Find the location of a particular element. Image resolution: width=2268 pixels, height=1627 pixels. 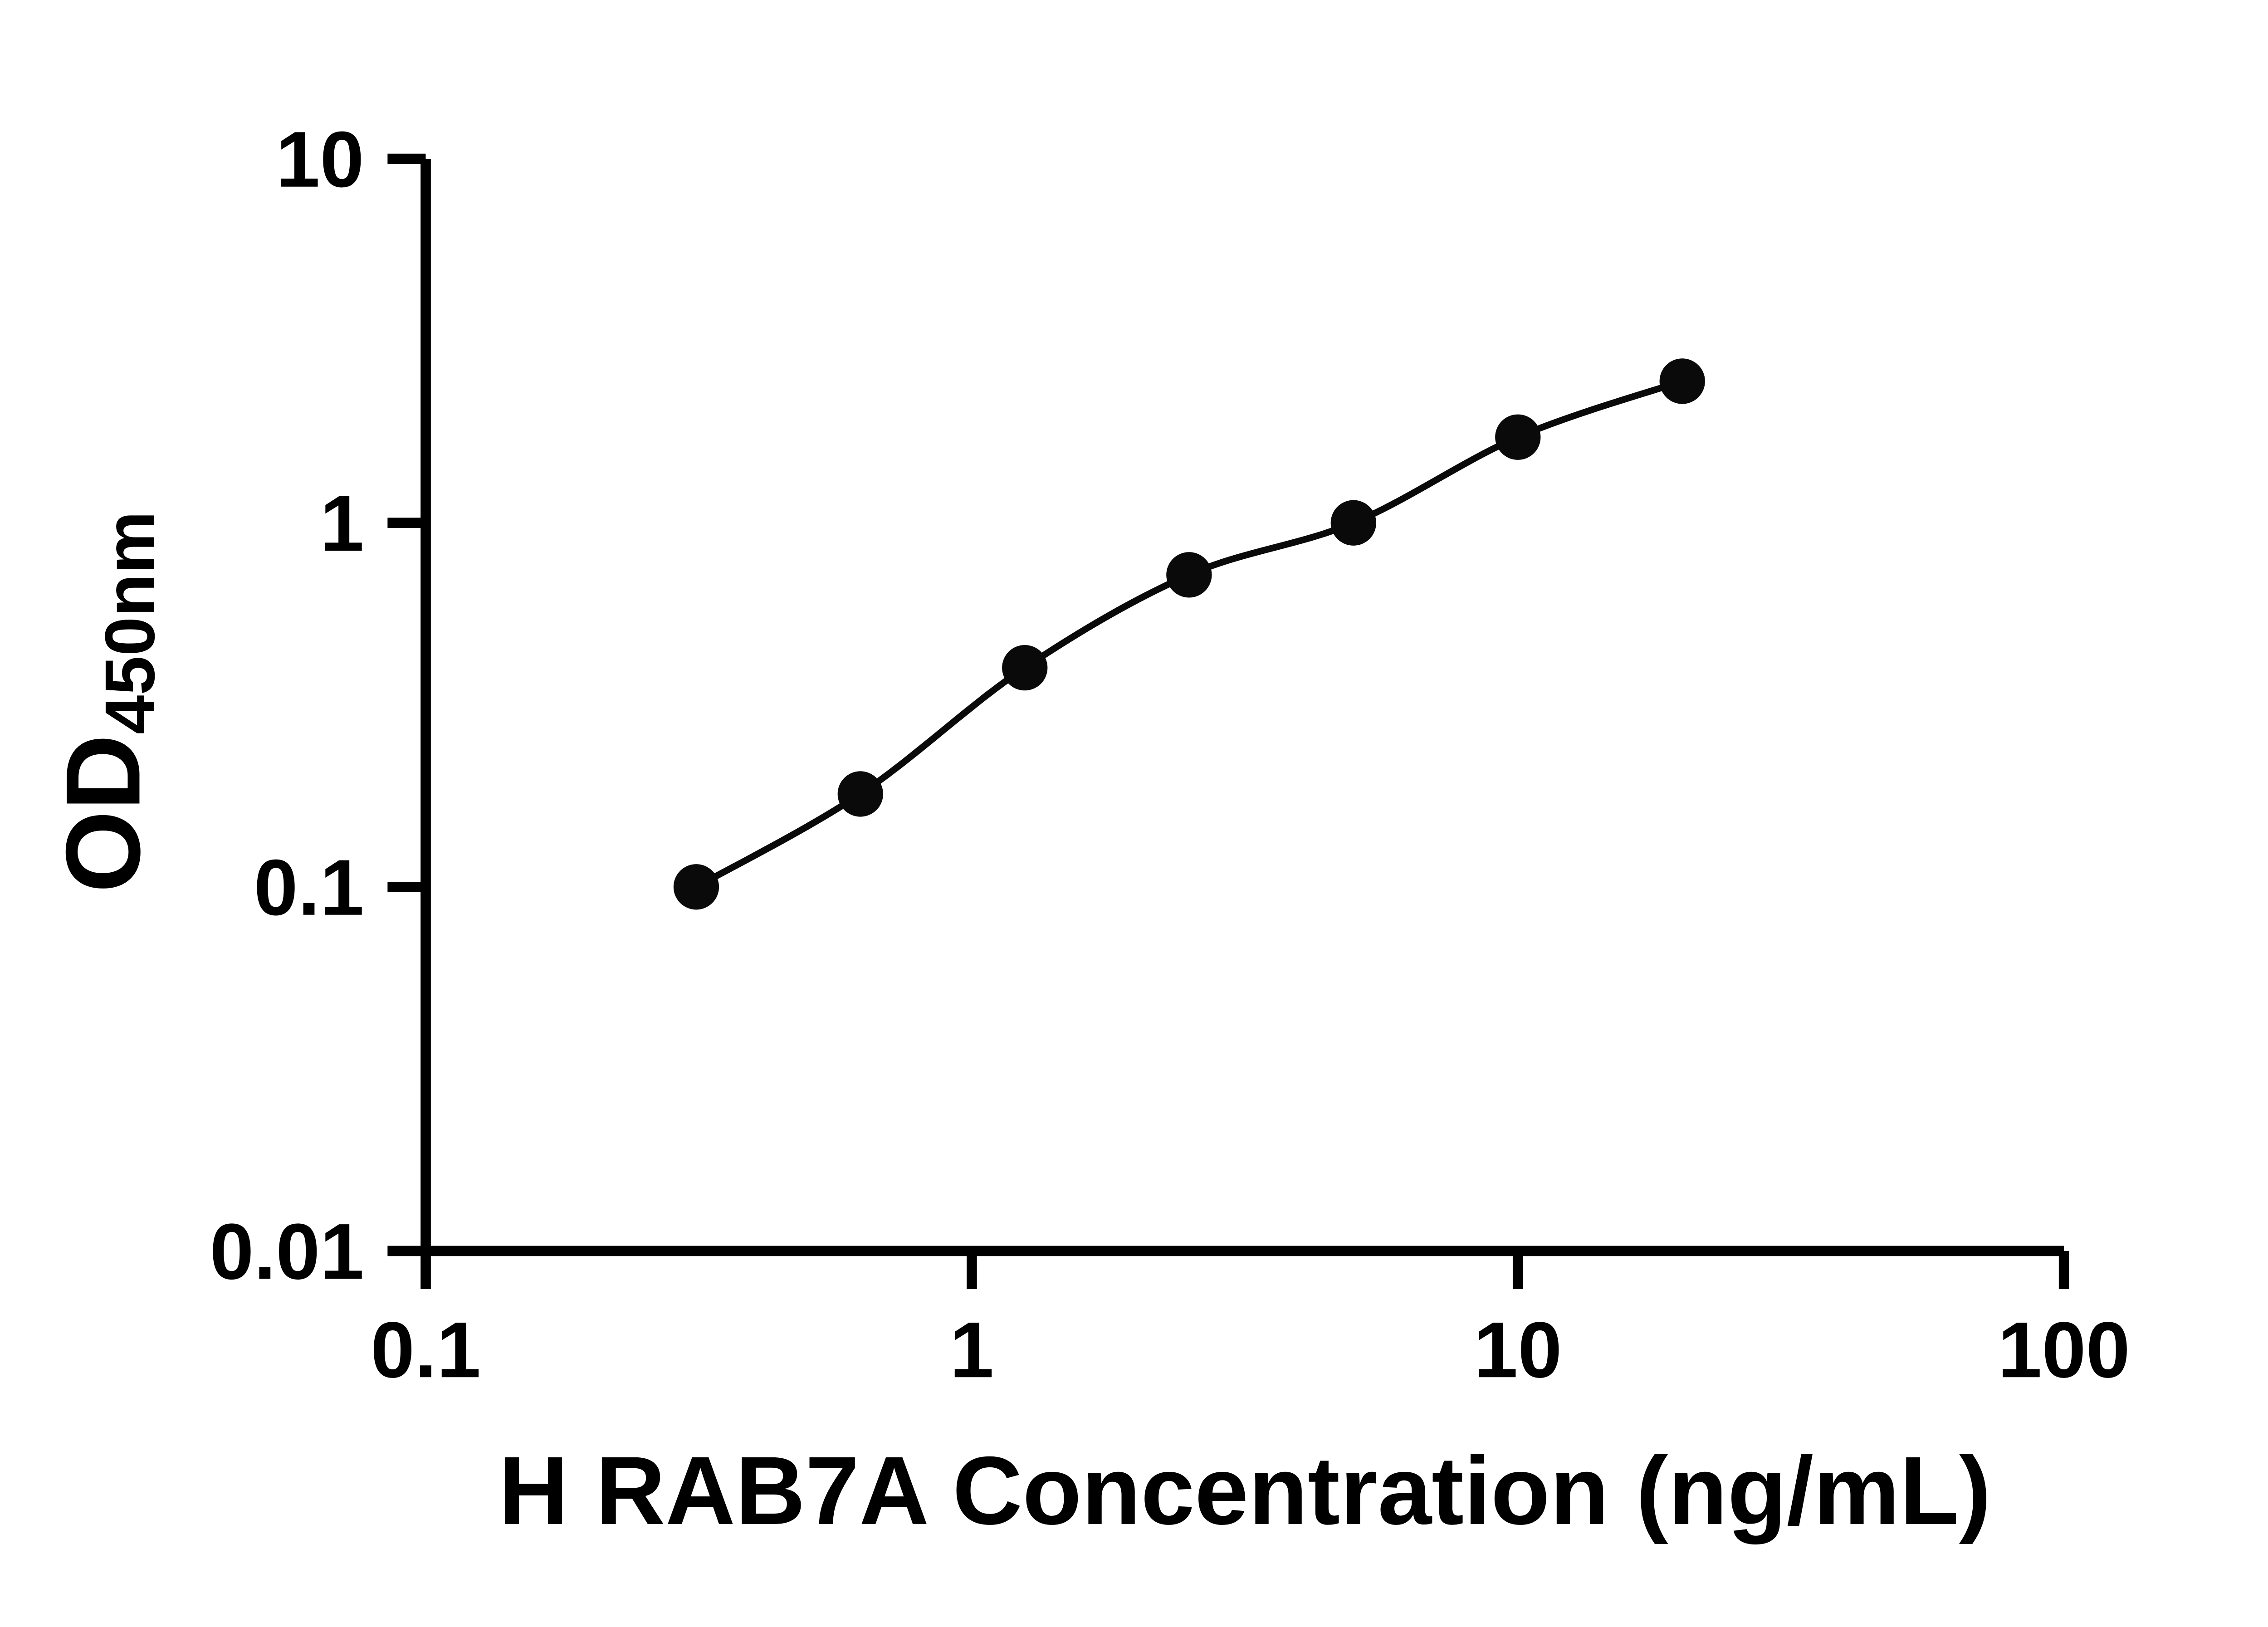

x-tick-label: 1 is located at coordinates (972, 1350).